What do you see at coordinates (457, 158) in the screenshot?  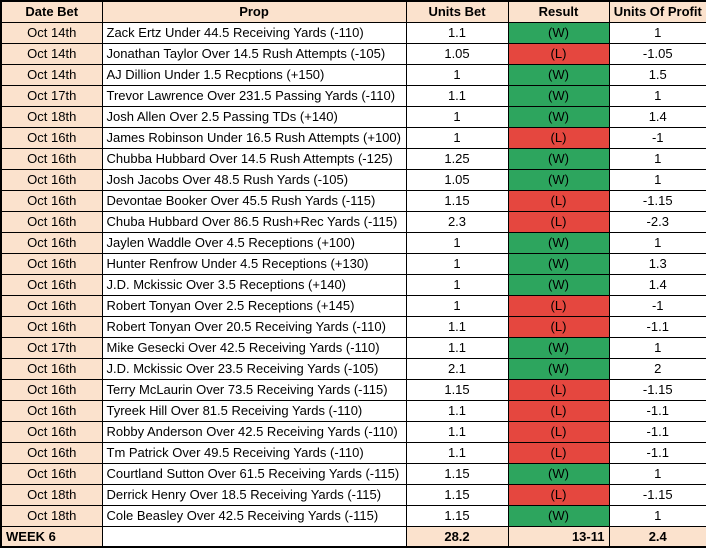 I see `units-bet-cell: 1.25` at bounding box center [457, 158].